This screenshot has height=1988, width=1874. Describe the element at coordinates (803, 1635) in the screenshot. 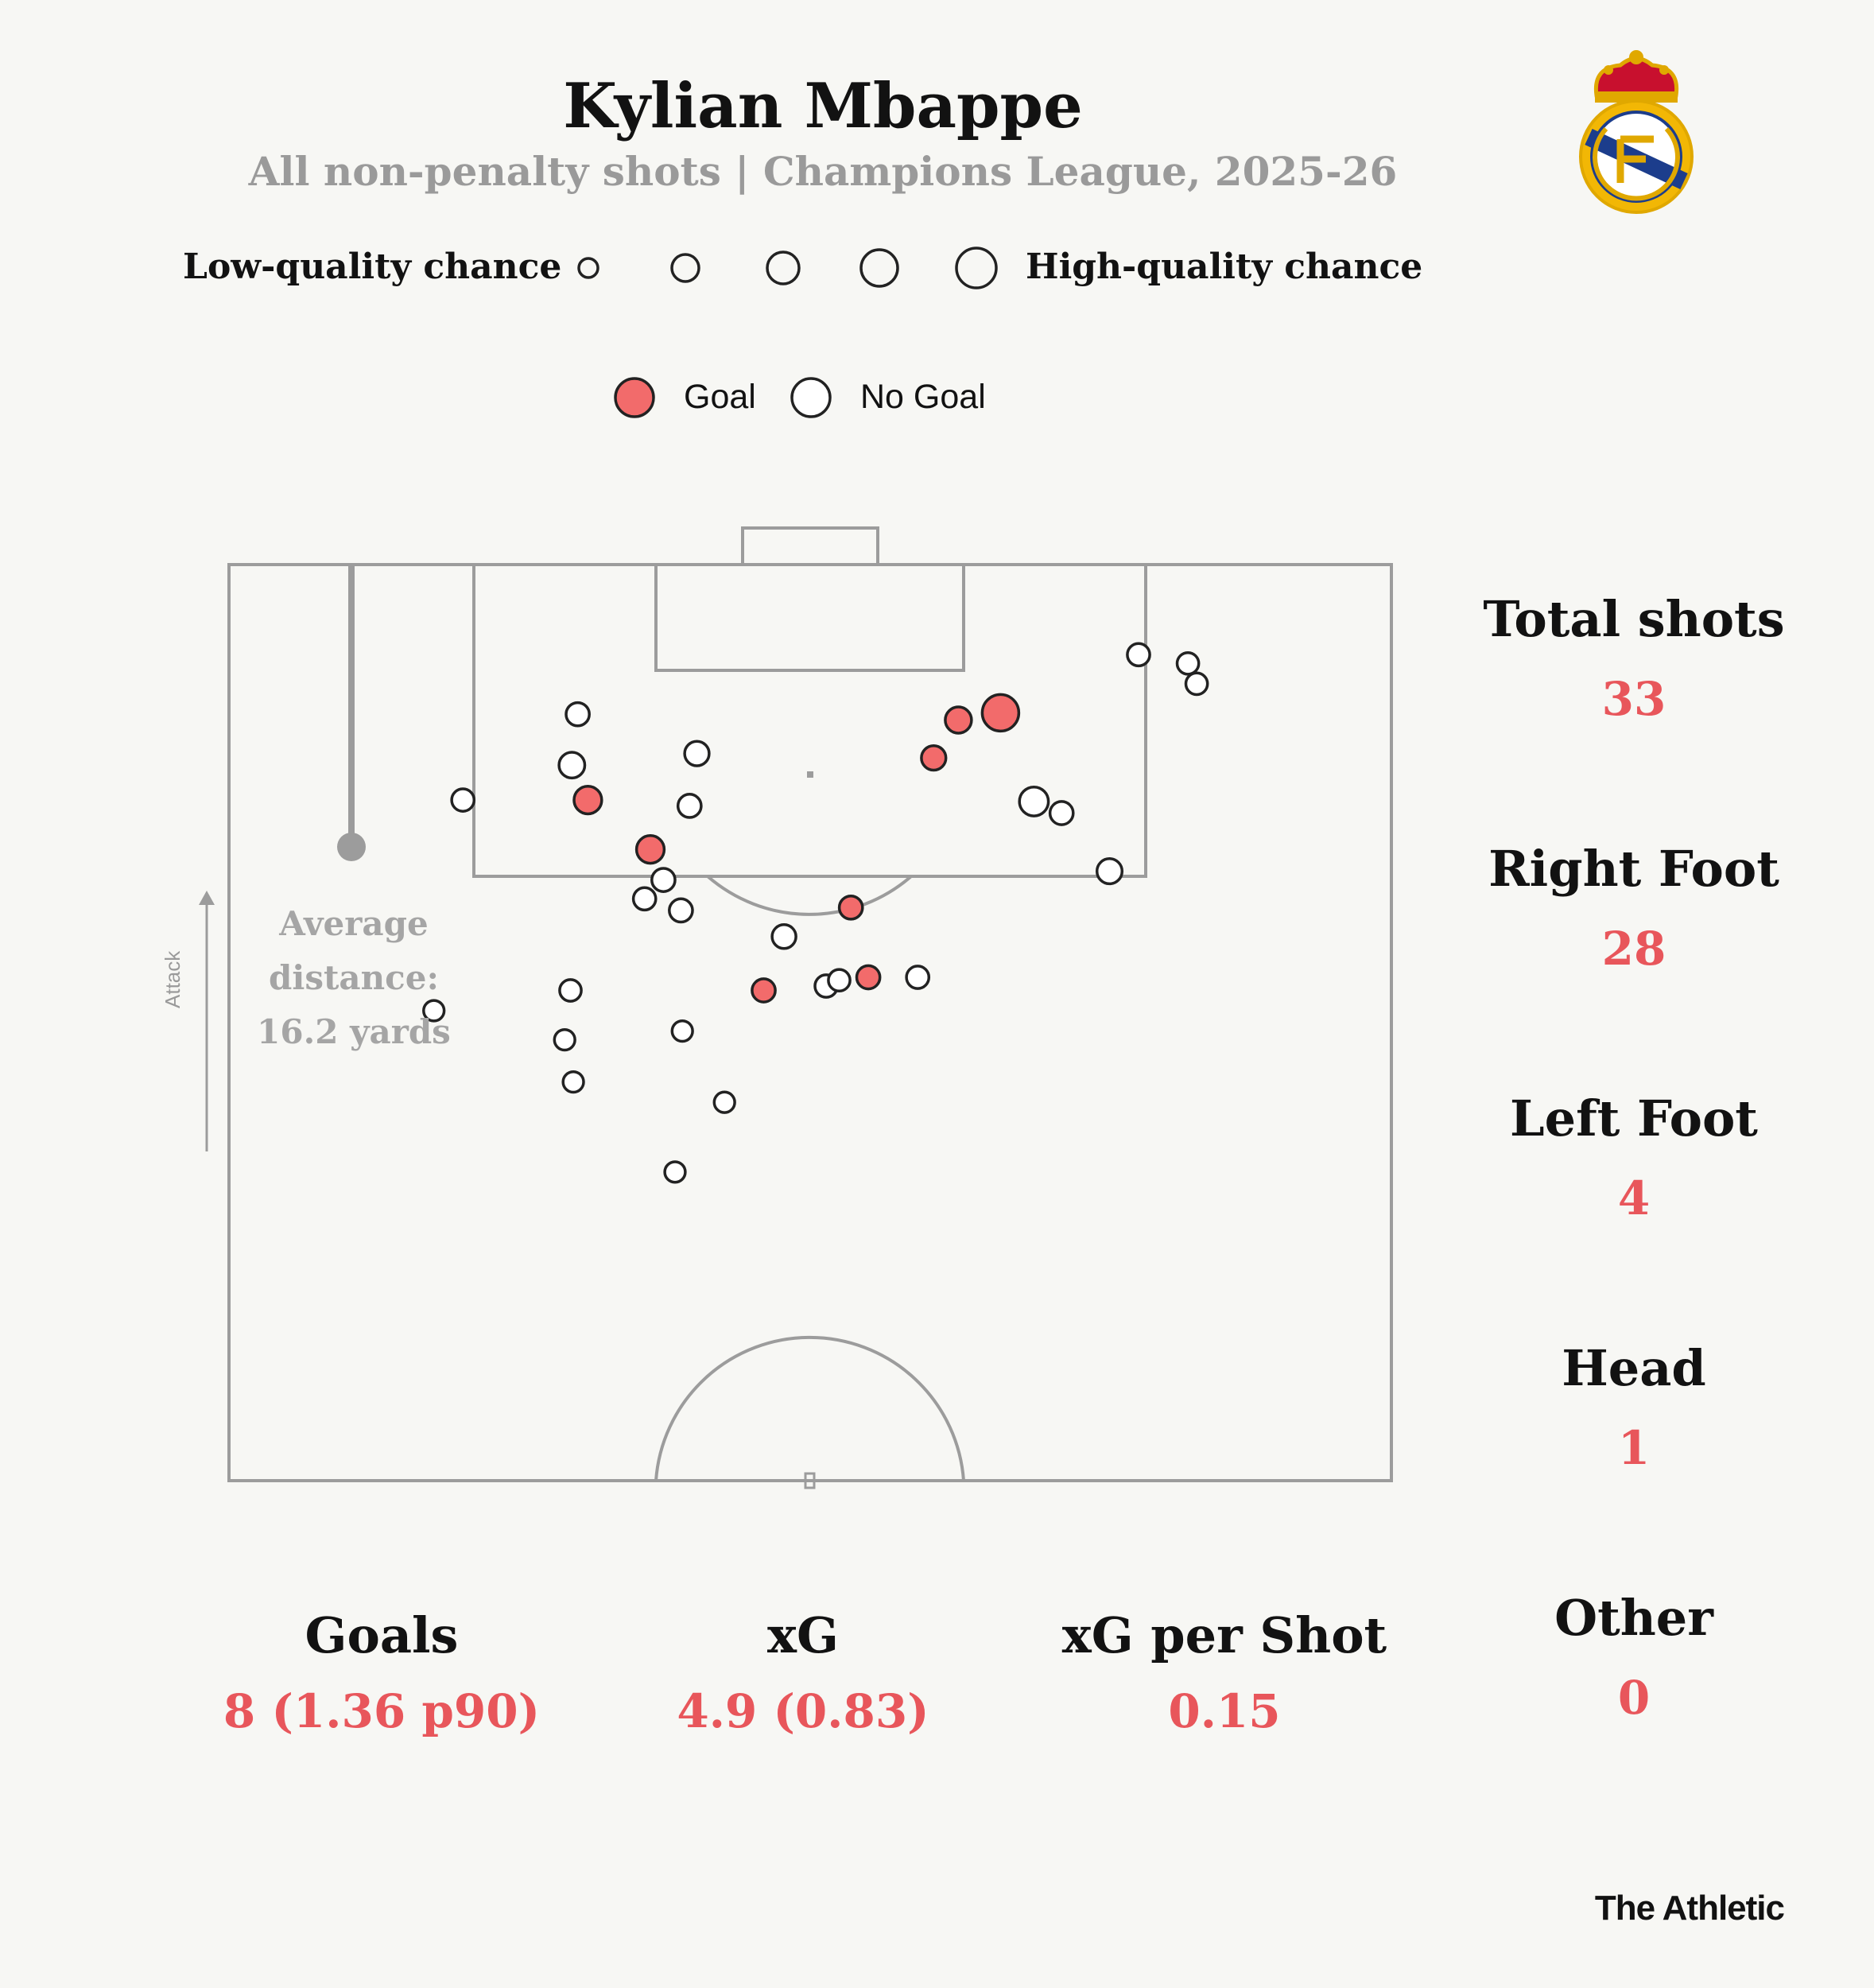

I see `stat-xg-label: xG` at that location.